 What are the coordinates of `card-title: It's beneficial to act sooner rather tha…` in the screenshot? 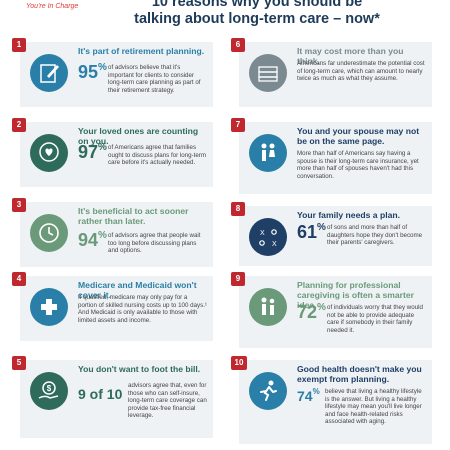 It's located at (133, 216).